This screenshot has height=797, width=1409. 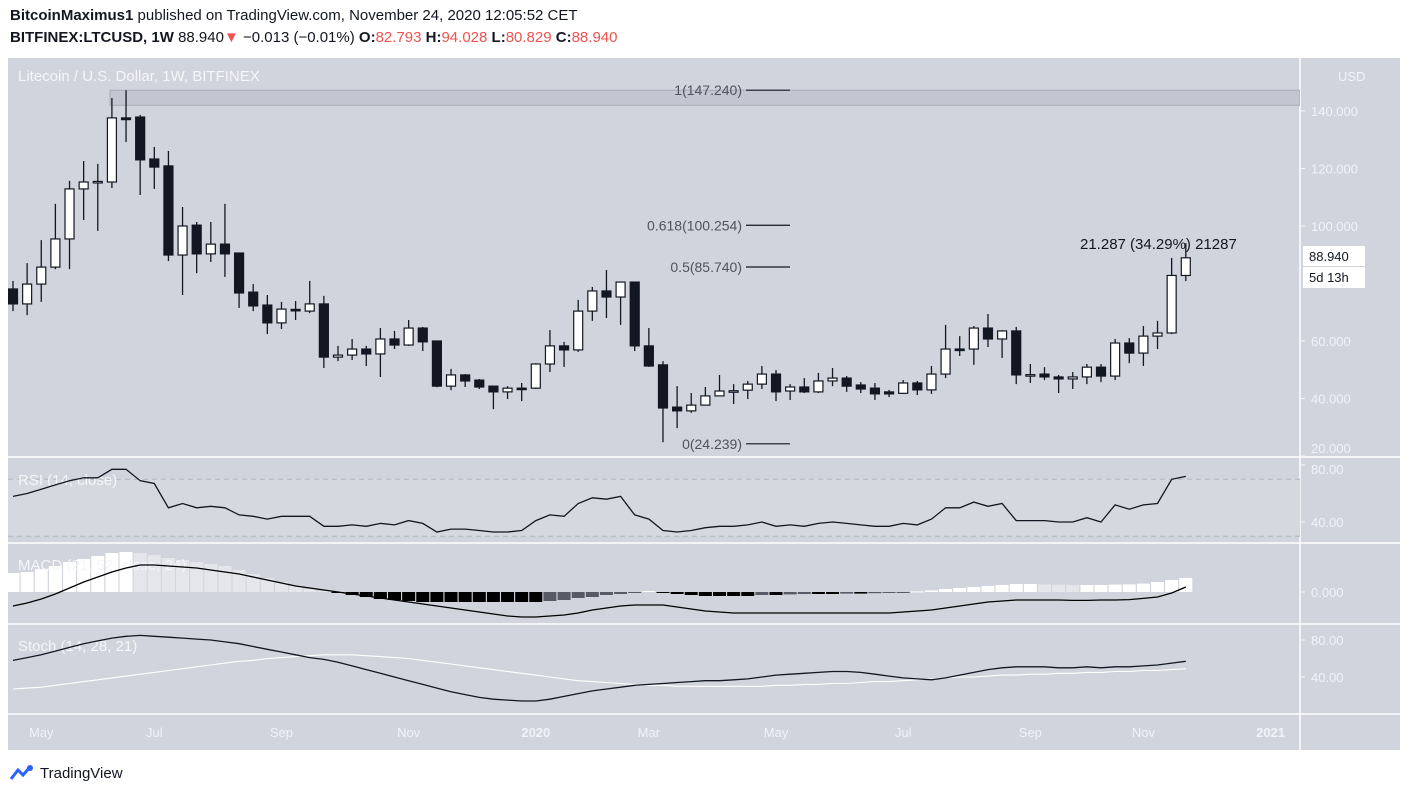 I want to click on x-tick-label: Nov, so click(x=1144, y=732).